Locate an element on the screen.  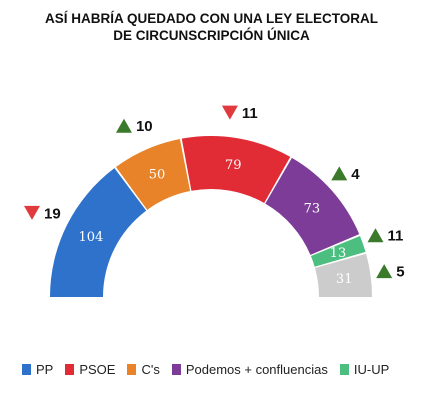
legend-label-iu-up: IU-UP is located at coordinates (371, 369).